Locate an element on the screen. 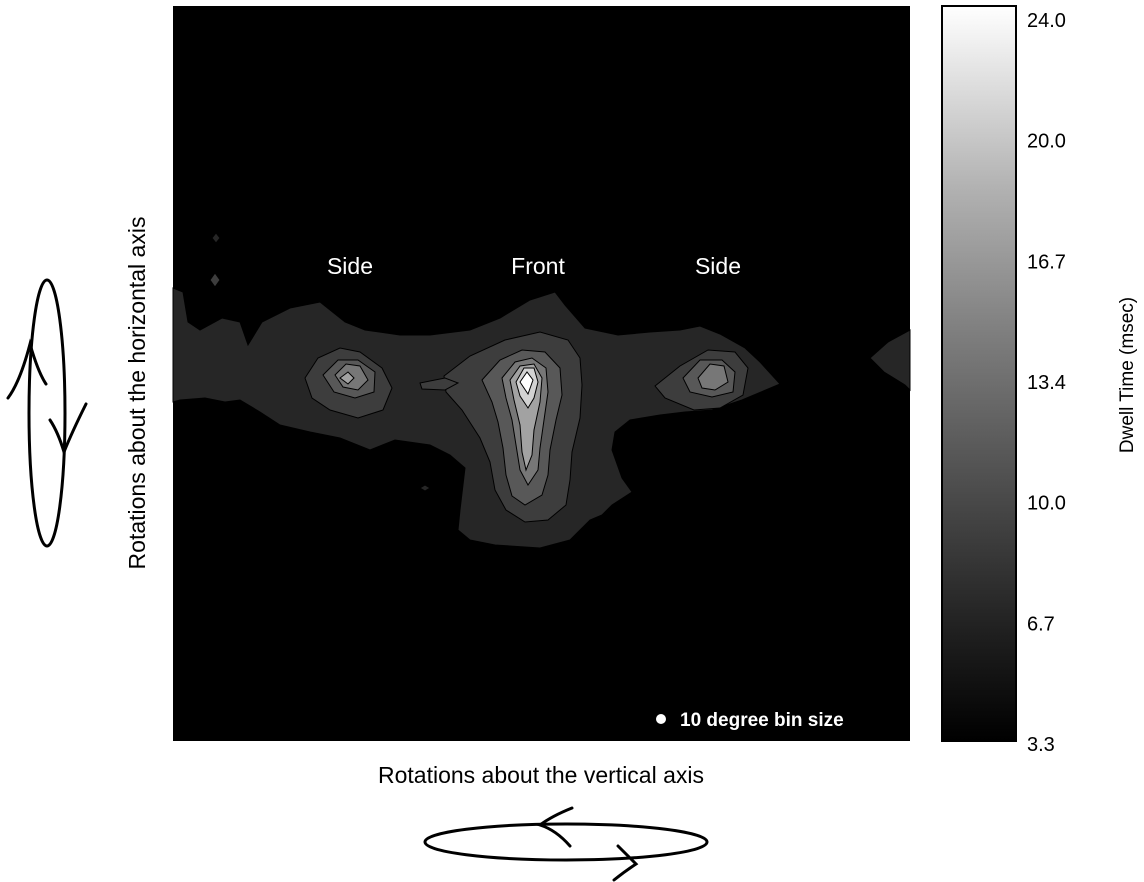 This screenshot has width=1144, height=882. vertical-rotation-icon is located at coordinates (566, 844).